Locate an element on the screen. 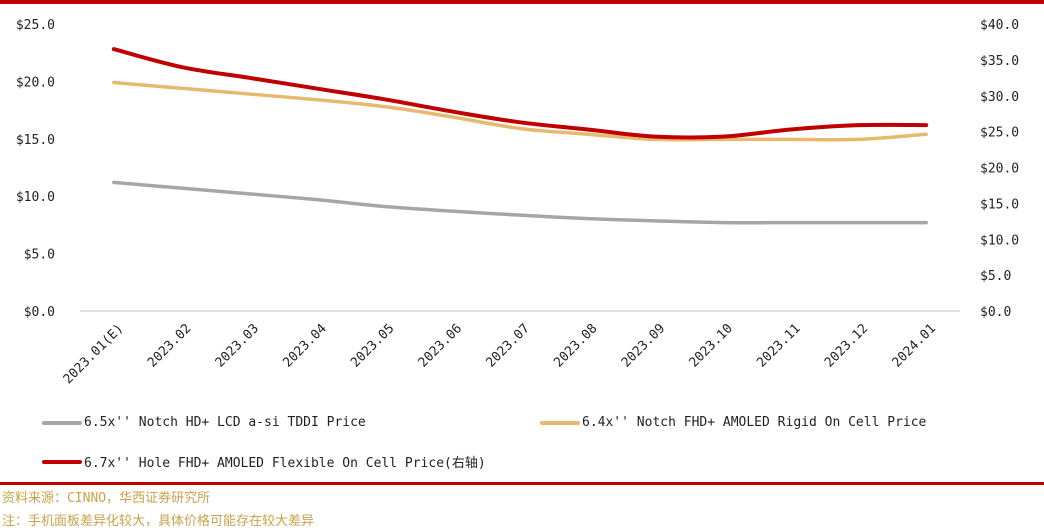 The image size is (1044, 531). left-tick-label: $25.0 is located at coordinates (35, 25).